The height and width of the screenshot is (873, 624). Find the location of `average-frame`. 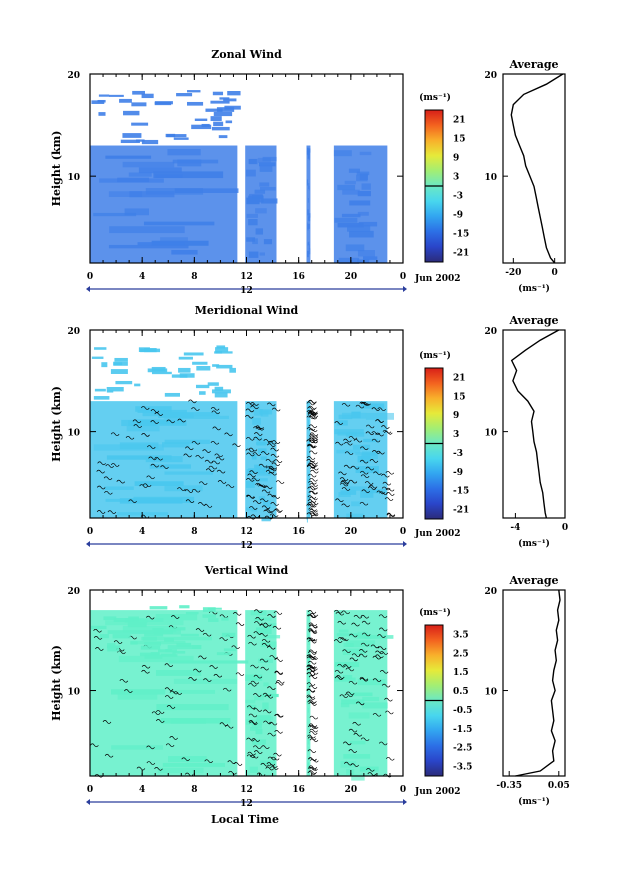

average-frame is located at coordinates (534, 683).